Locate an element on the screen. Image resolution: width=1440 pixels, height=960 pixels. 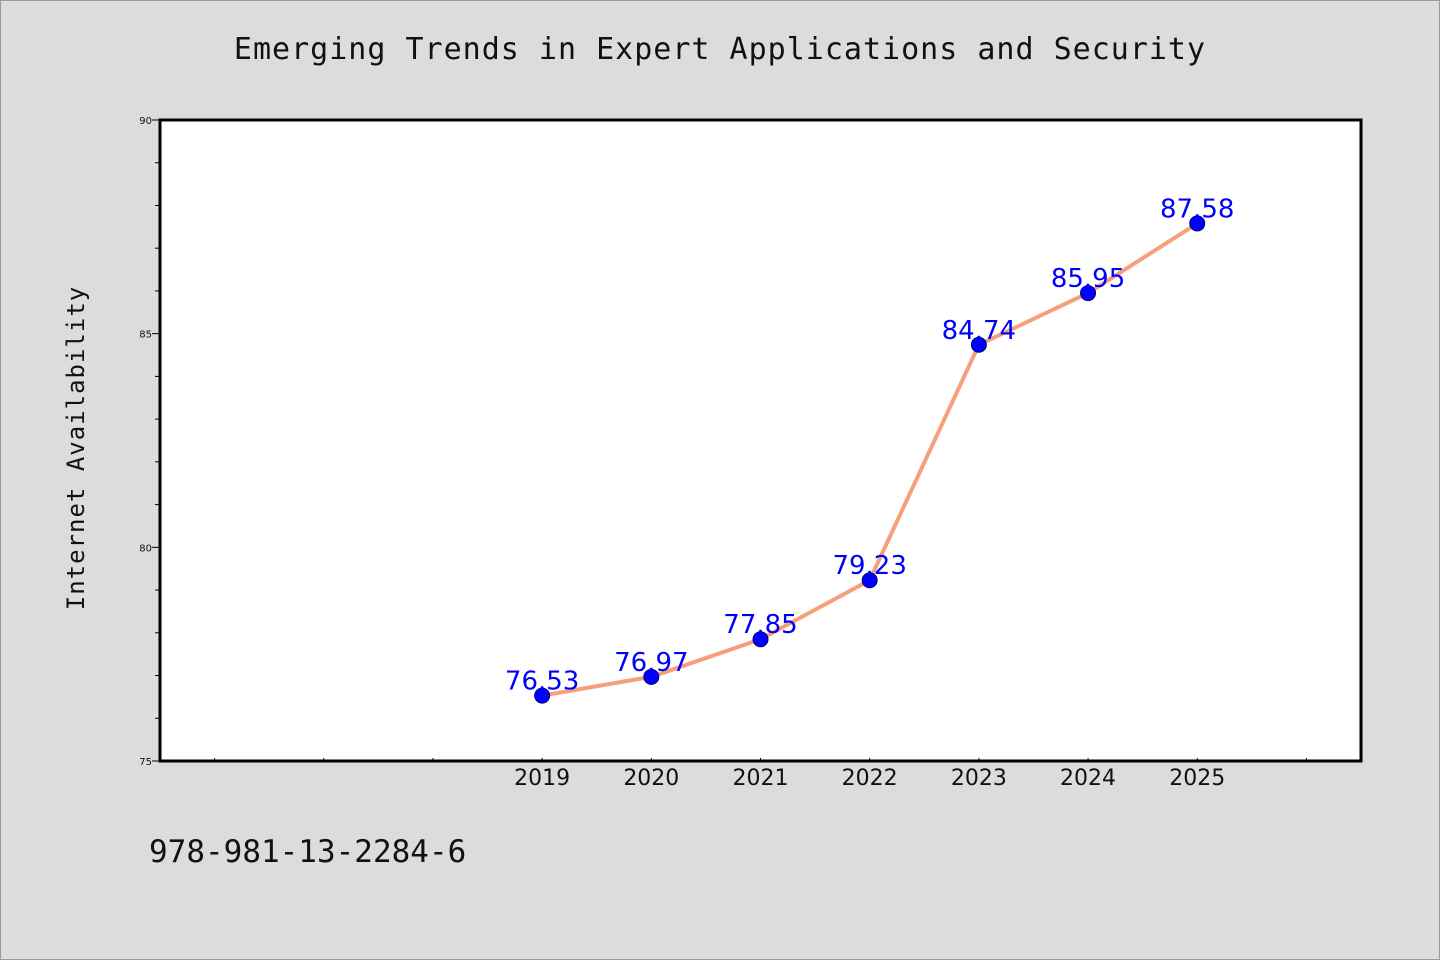
data-label: 85.95 is located at coordinates (1088, 279).